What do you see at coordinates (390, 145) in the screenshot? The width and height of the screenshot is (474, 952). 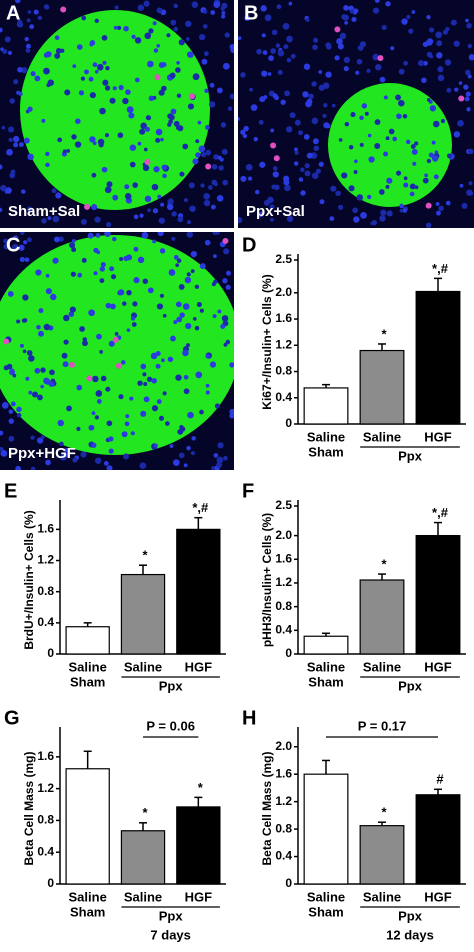 I see `islet` at bounding box center [390, 145].